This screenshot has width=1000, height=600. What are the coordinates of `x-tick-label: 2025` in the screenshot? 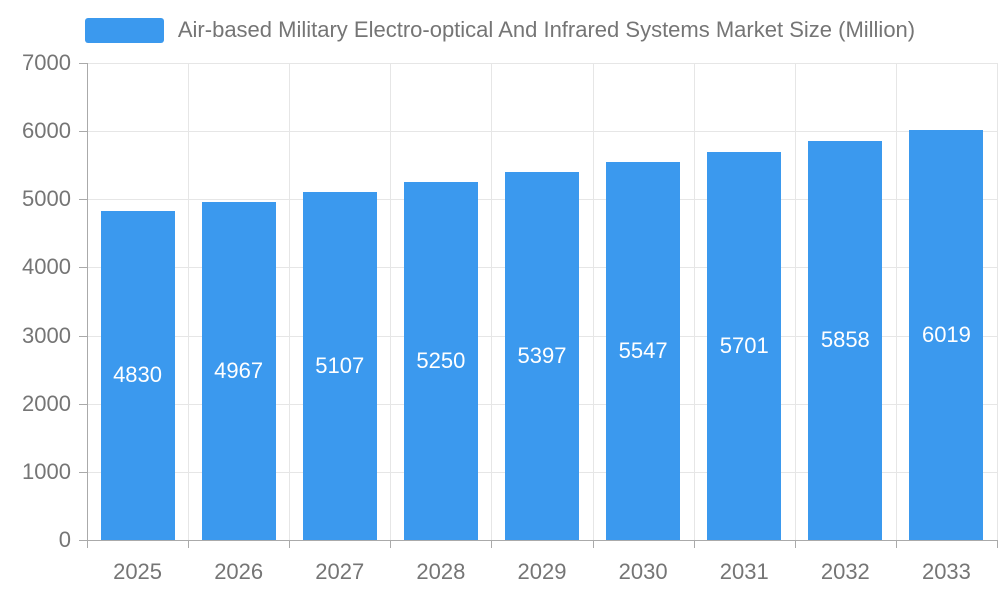 It's located at (138, 571).